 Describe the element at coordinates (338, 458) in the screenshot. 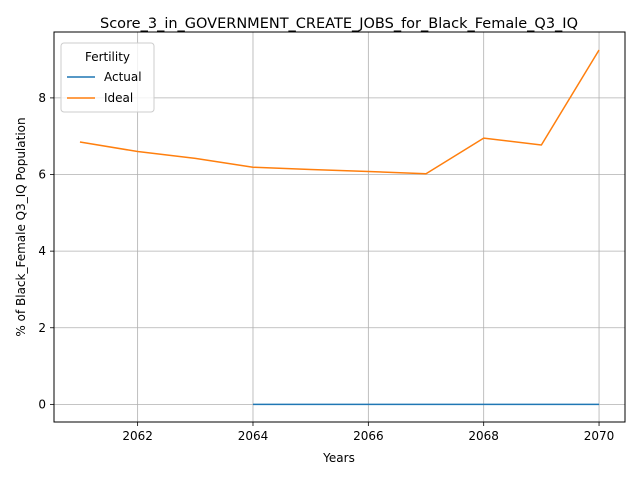

I see `x-axis-label: Years` at that location.